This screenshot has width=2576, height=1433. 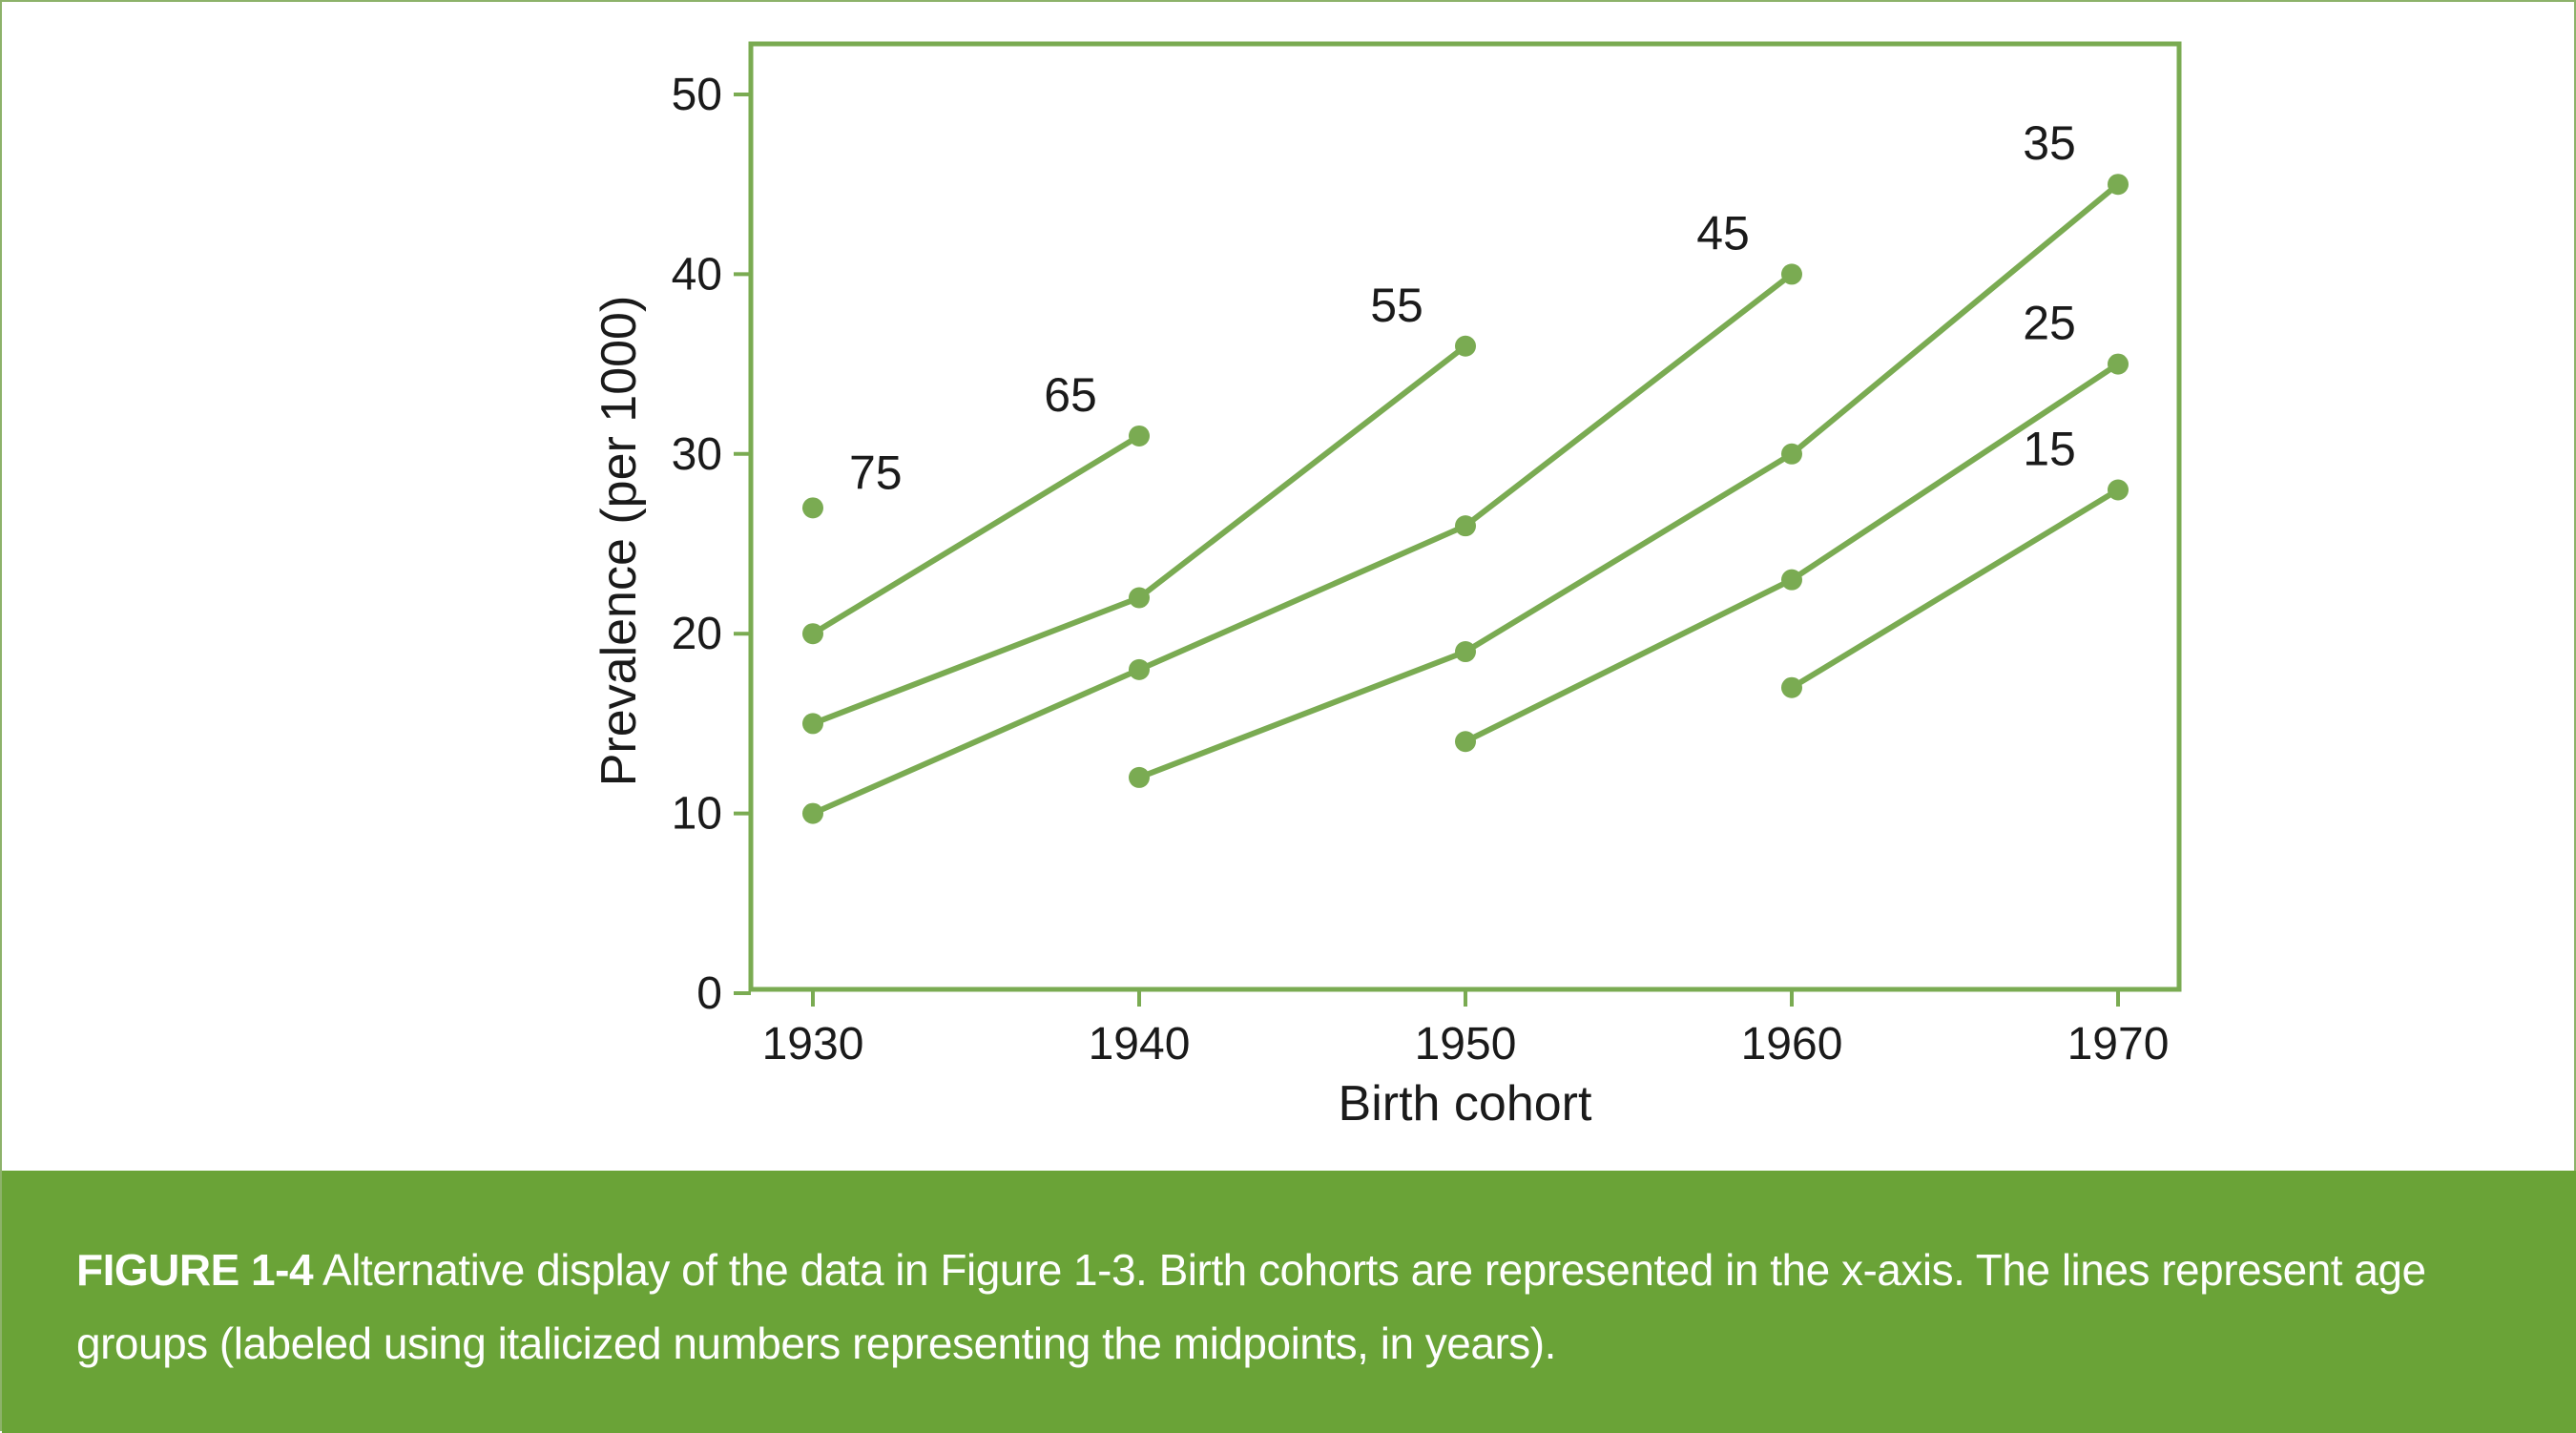 What do you see at coordinates (2049, 143) in the screenshot?
I see `series-label: 35` at bounding box center [2049, 143].